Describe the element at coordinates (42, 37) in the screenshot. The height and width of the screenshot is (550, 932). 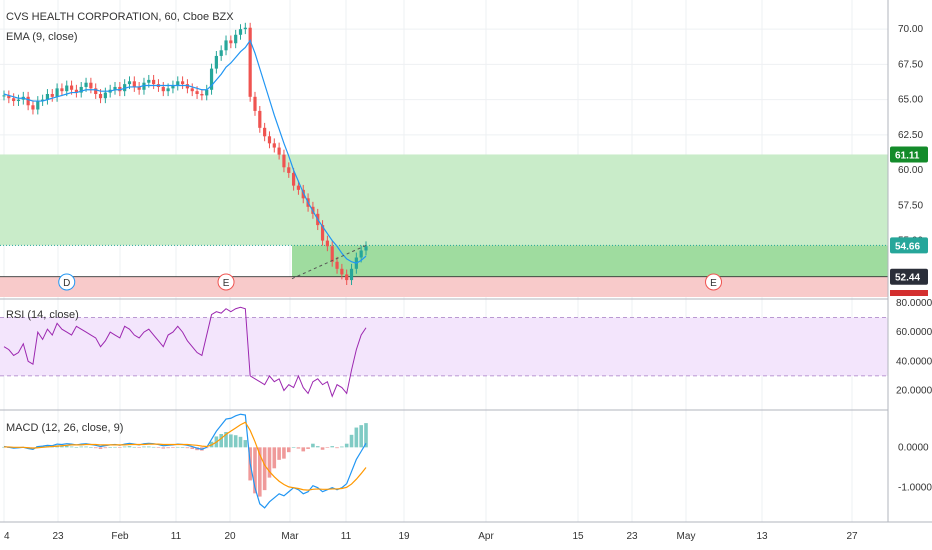
I see `ema-legend: EMA (9, close)` at that location.